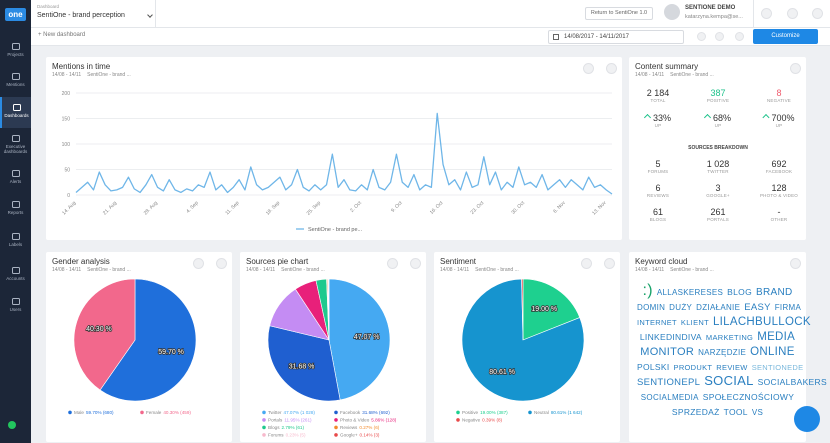 This screenshot has width=830, height=443. Describe the element at coordinates (376, 412) in the screenshot. I see `legend-detail: 31.68% (692)` at that location.